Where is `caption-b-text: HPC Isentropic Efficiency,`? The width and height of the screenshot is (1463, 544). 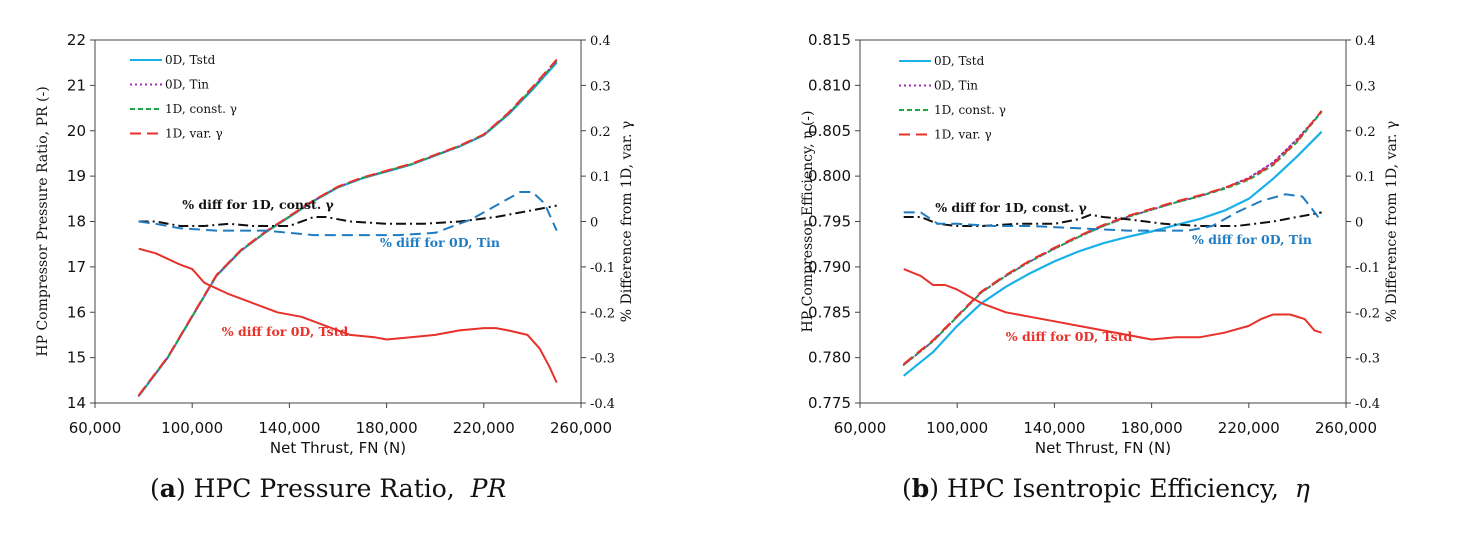 caption-b-text: HPC Isentropic Efficiency, is located at coordinates (1112, 488).